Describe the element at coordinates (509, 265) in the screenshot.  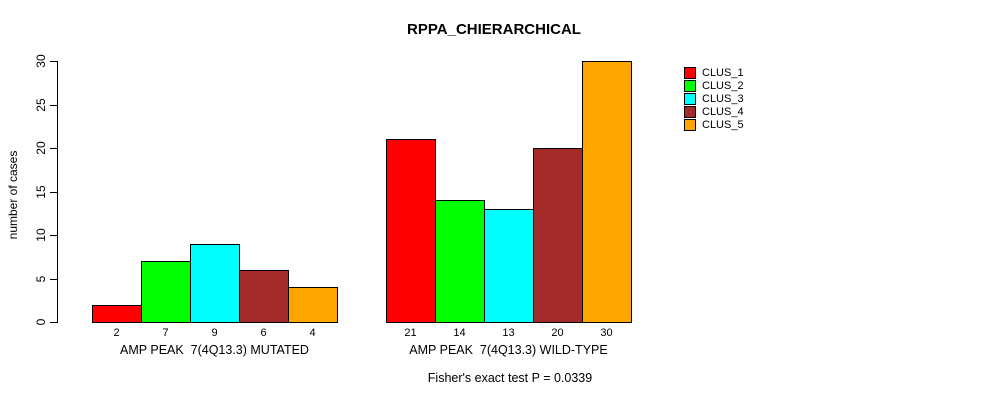
I see `bar-clus_3-group2` at that location.